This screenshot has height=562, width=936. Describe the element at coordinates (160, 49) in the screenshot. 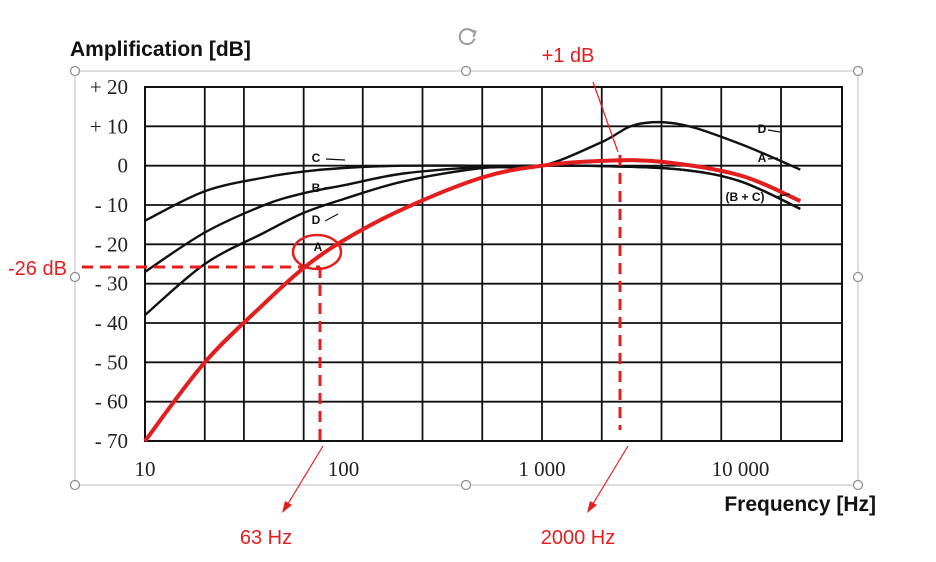

I see `y-axis-title: Amplification [dB]` at that location.